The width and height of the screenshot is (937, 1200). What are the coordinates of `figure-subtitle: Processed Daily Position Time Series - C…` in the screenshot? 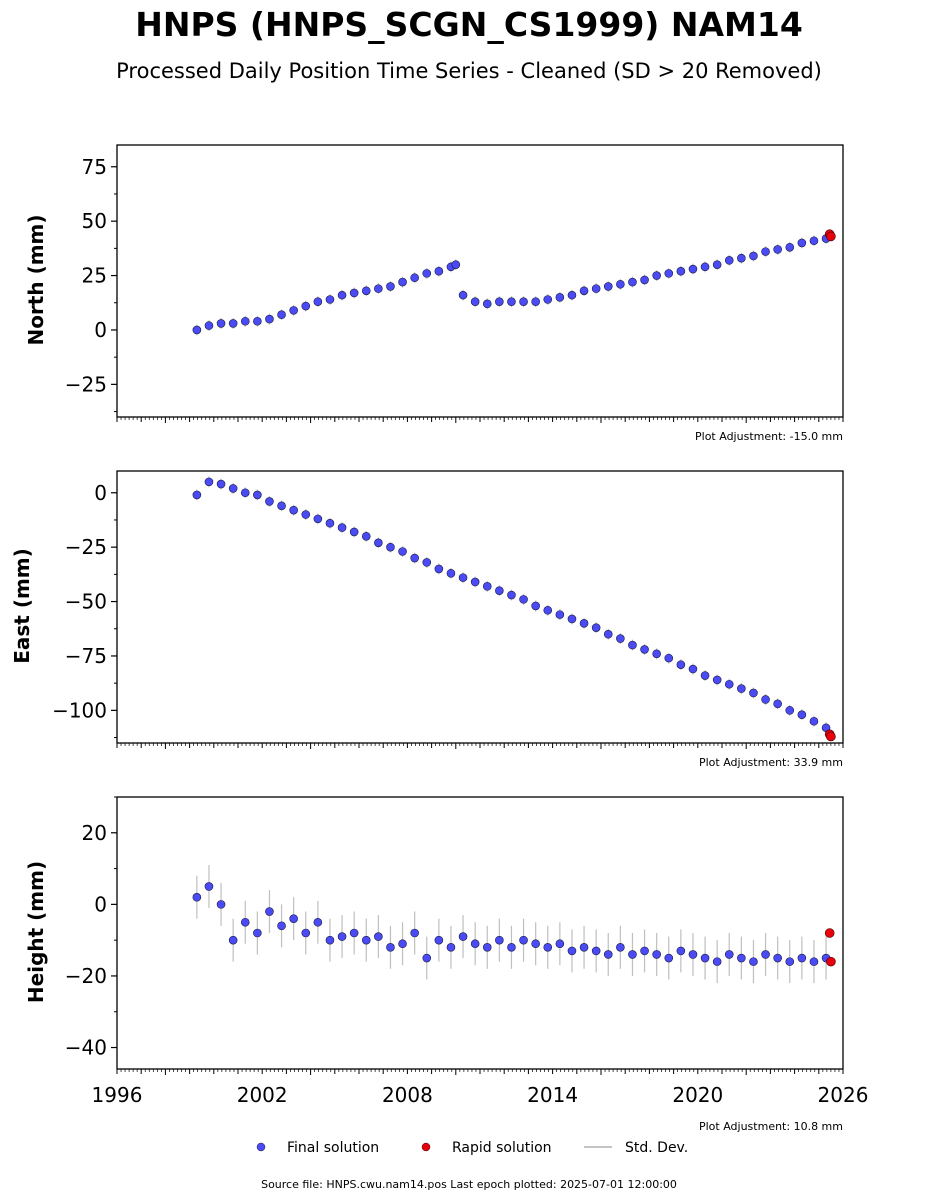 It's located at (469, 71).